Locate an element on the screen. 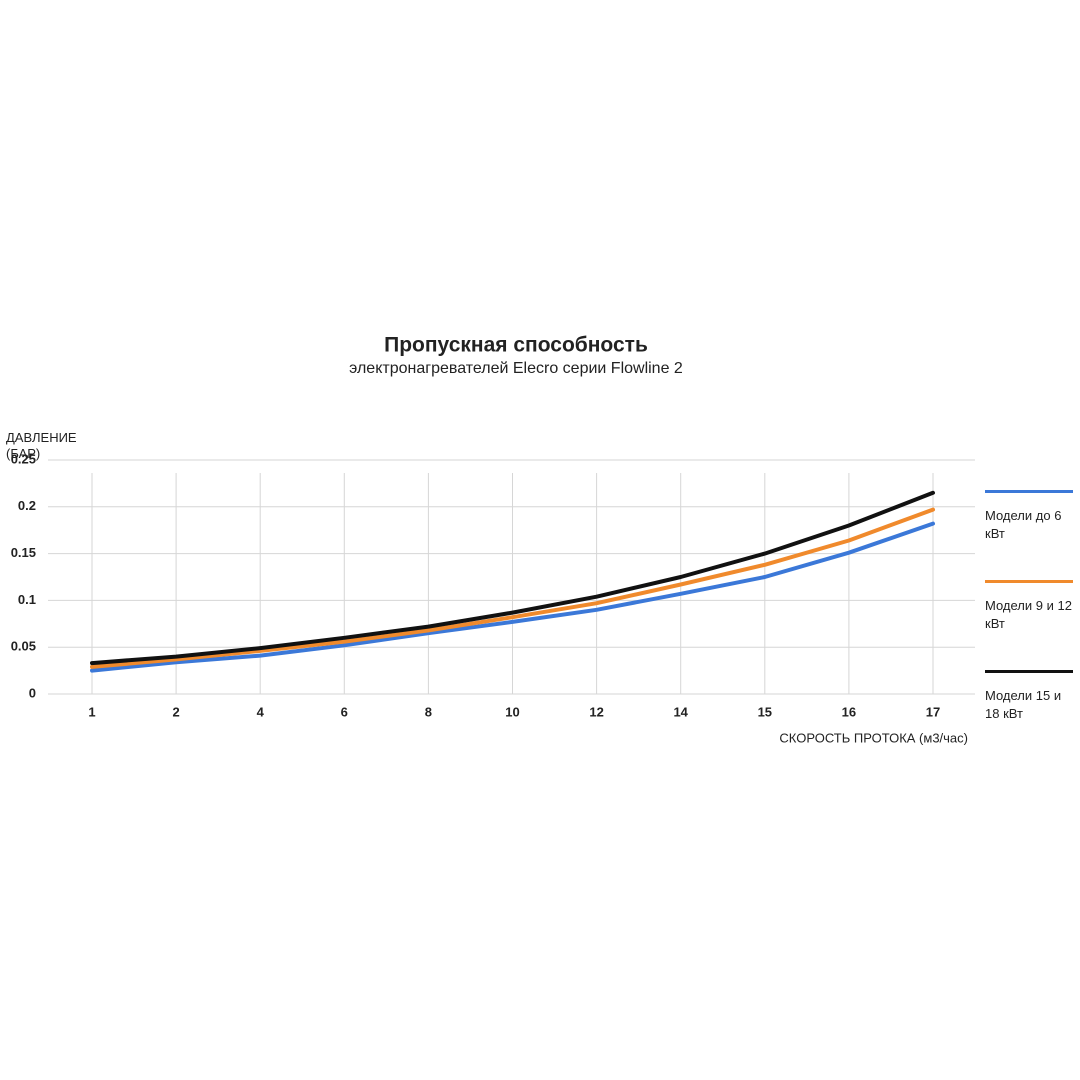 The width and height of the screenshot is (1080, 1080). legend-item: Модели 9 и 12 кВт is located at coordinates (1031, 622).